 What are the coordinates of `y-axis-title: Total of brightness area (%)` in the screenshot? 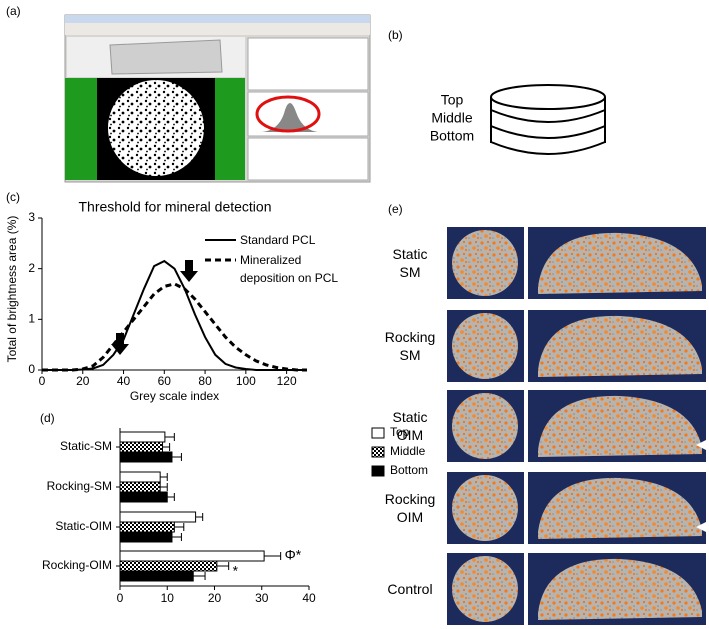 It's located at (12, 289).